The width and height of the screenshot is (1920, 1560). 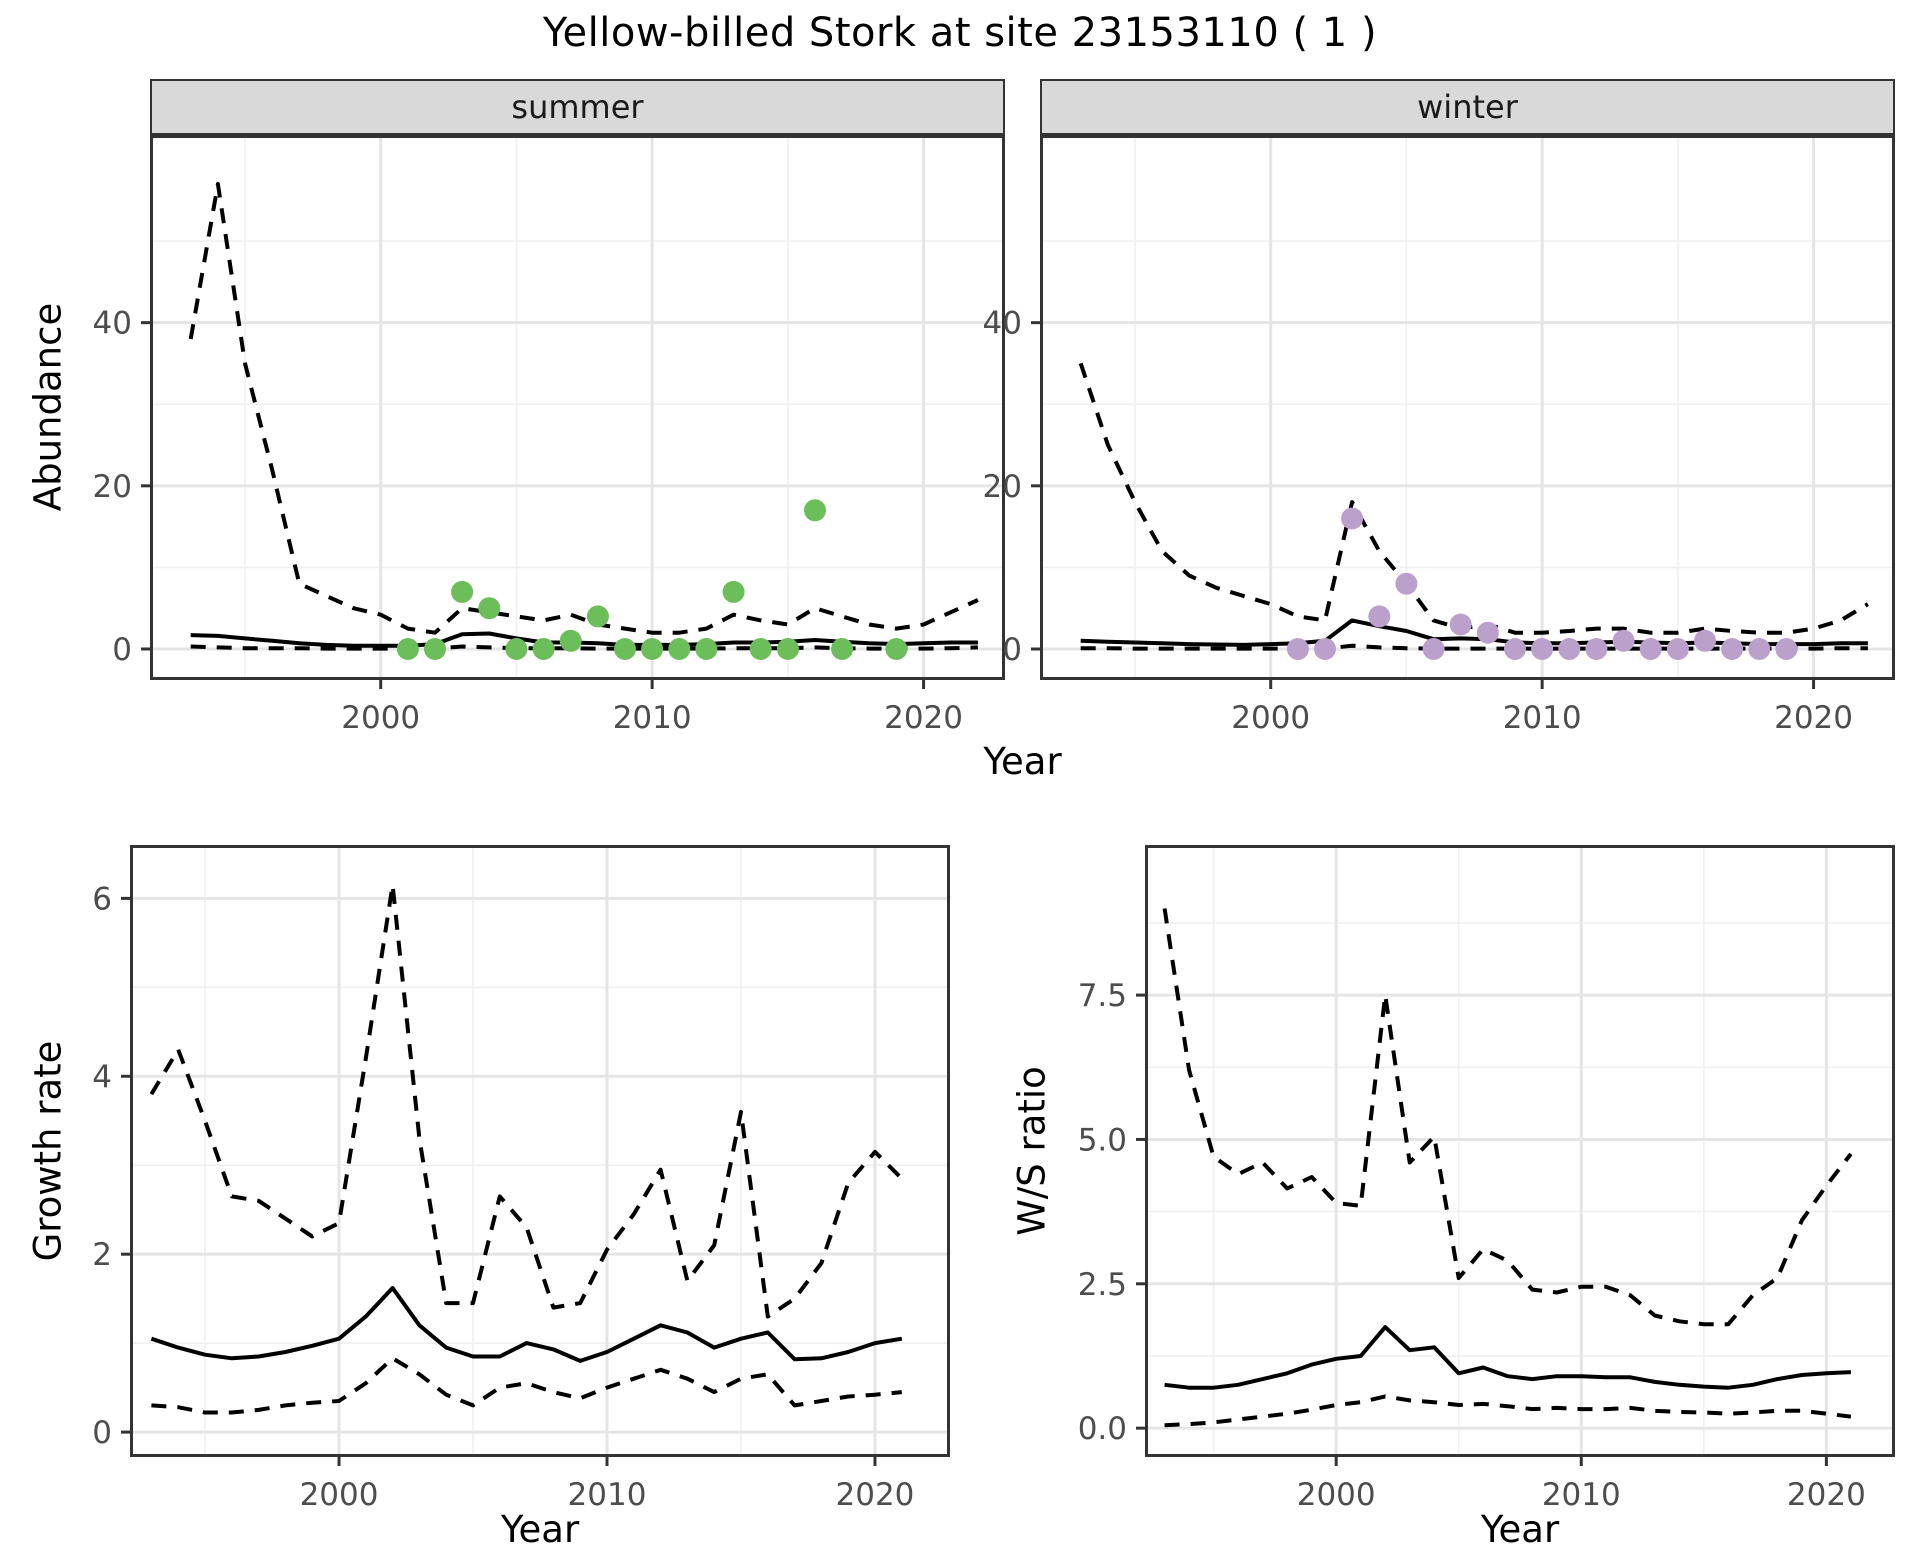 What do you see at coordinates (1102, 1140) in the screenshot?
I see `y-tick-label: 5.0` at bounding box center [1102, 1140].